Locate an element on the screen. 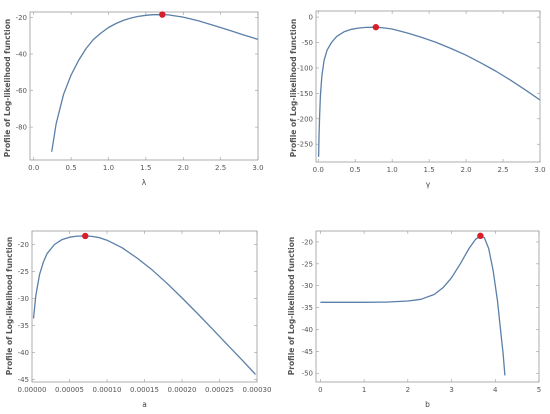 The width and height of the screenshot is (550, 414). x-tick-label: 0.00015 is located at coordinates (144, 390).